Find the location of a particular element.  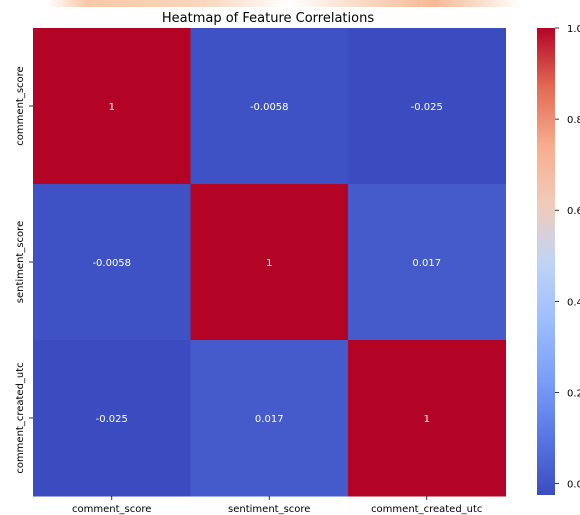

colorbar-ticks: 0.0 0.2 0.4 0.6 0.8 1.0 is located at coordinates (567, 257).